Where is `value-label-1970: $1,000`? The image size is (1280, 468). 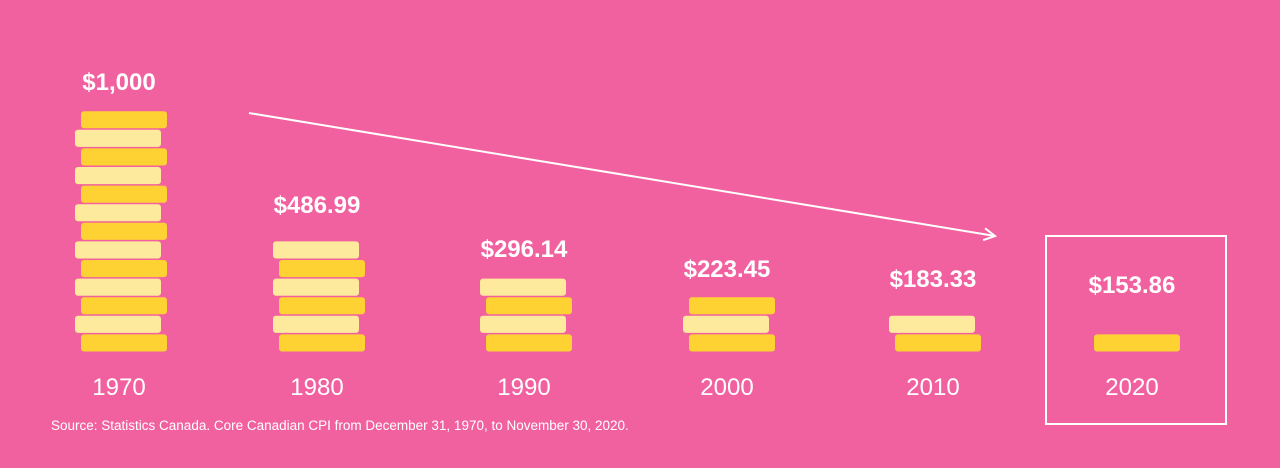
value-label-1970: $1,000 is located at coordinates (118, 82).